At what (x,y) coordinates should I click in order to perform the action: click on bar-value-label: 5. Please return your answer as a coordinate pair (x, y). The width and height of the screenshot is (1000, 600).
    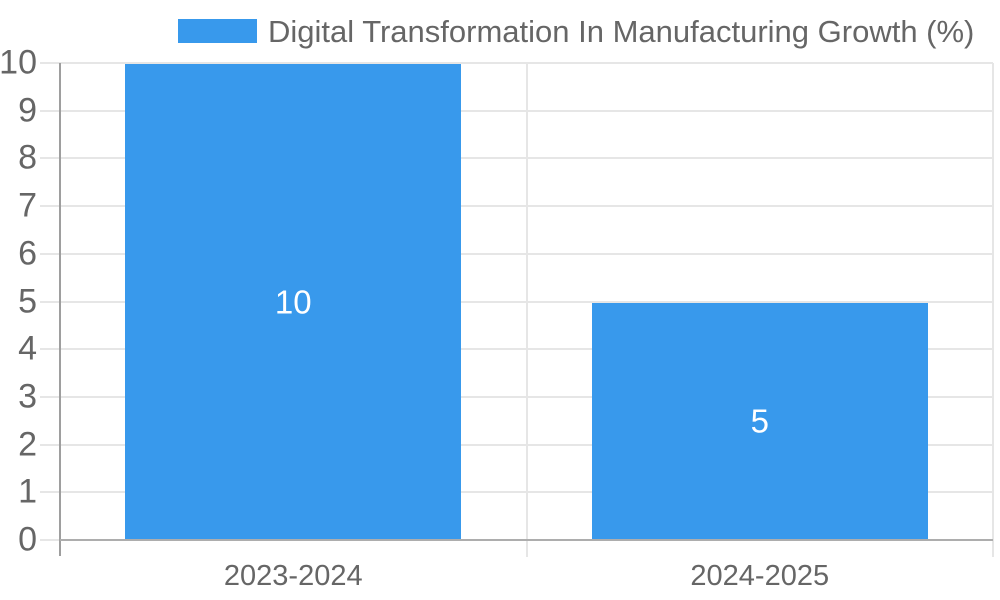
    Looking at the image, I should click on (759, 421).